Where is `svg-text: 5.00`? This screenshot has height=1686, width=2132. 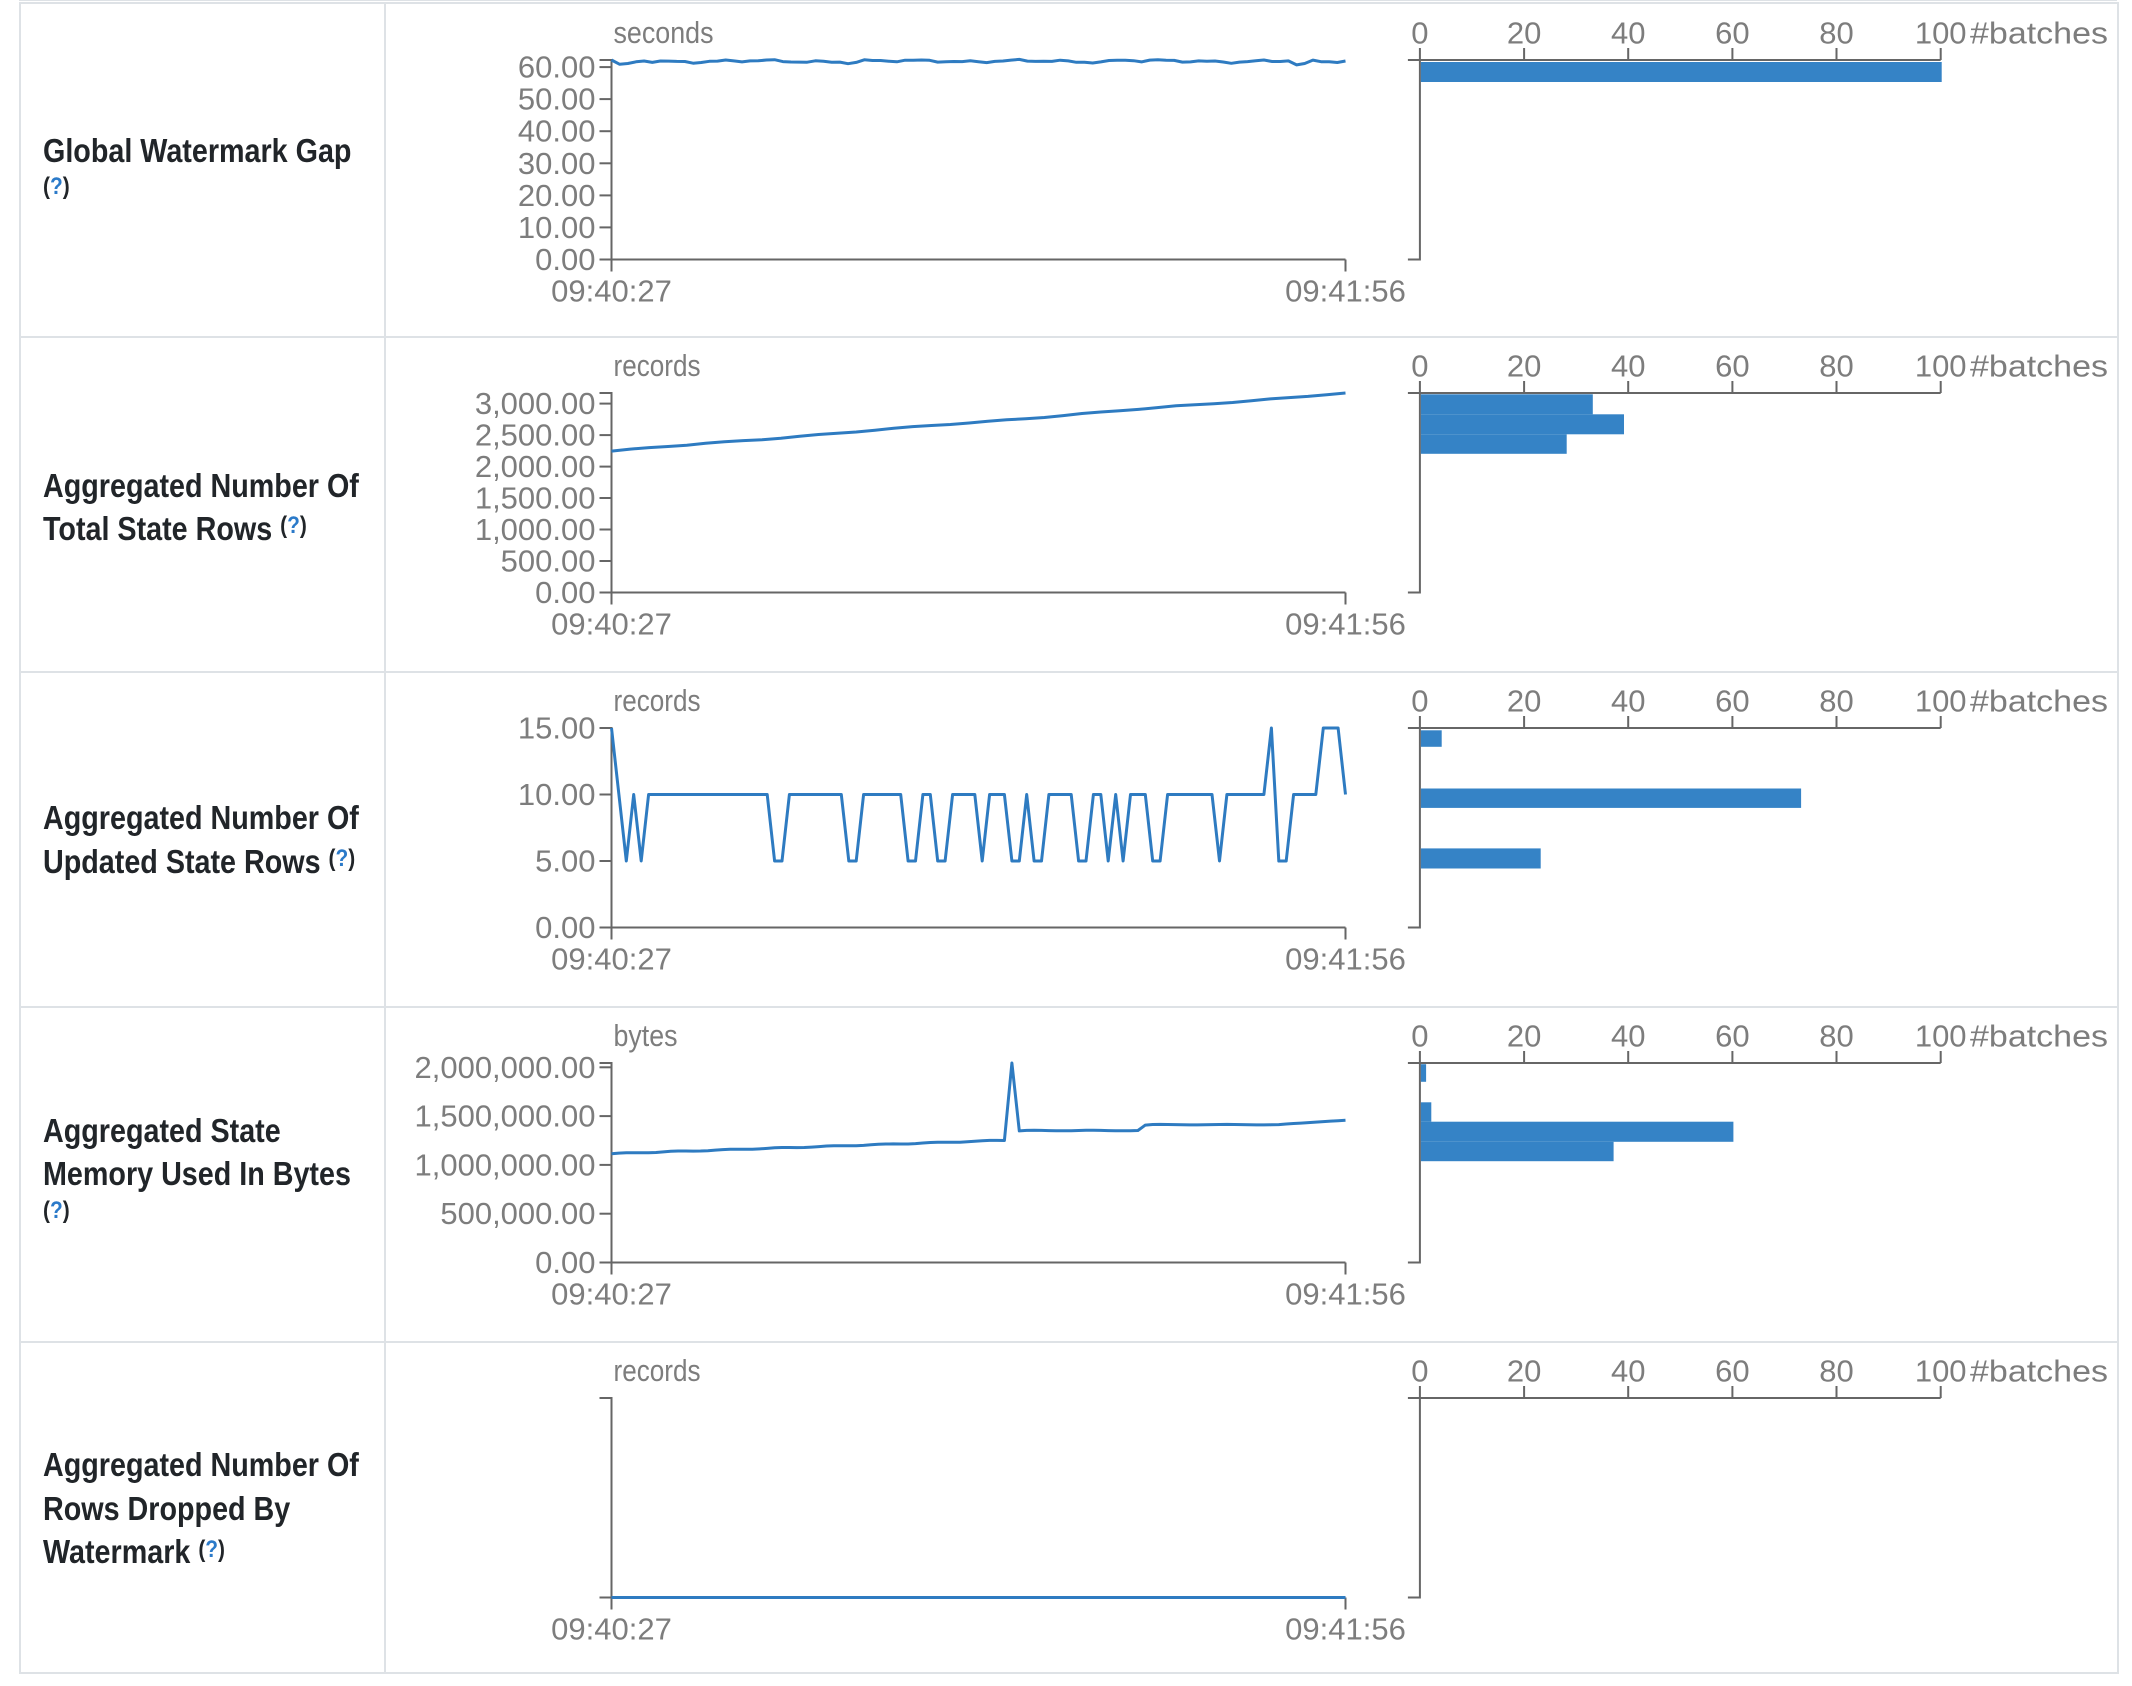
svg-text: 5.00 is located at coordinates (565, 861).